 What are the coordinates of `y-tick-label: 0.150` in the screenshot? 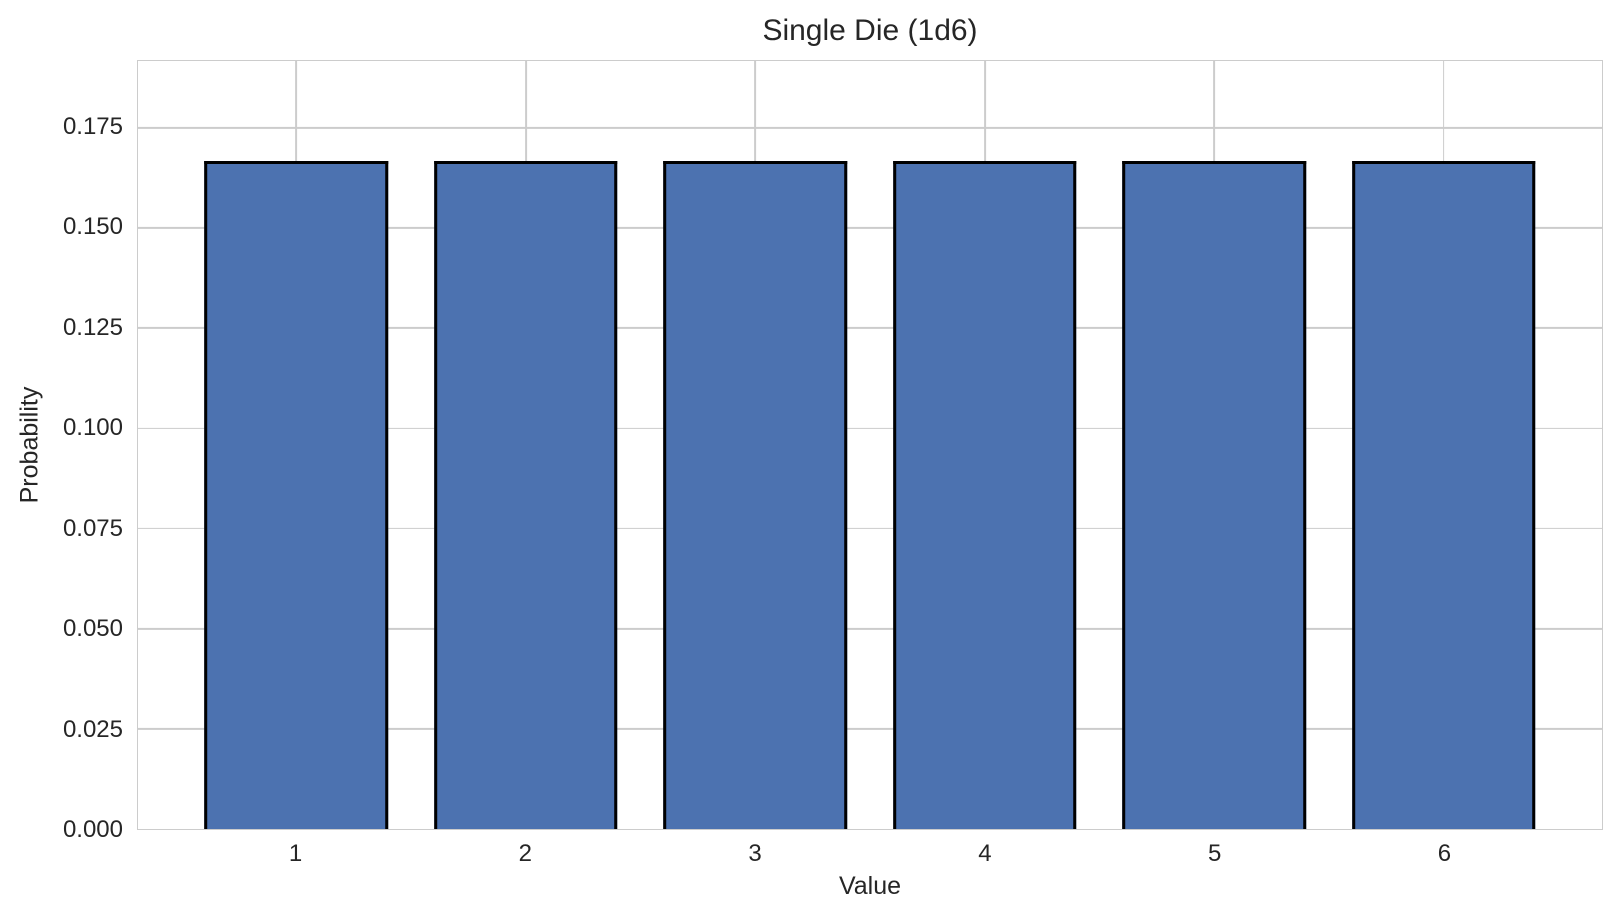 It's located at (92, 227).